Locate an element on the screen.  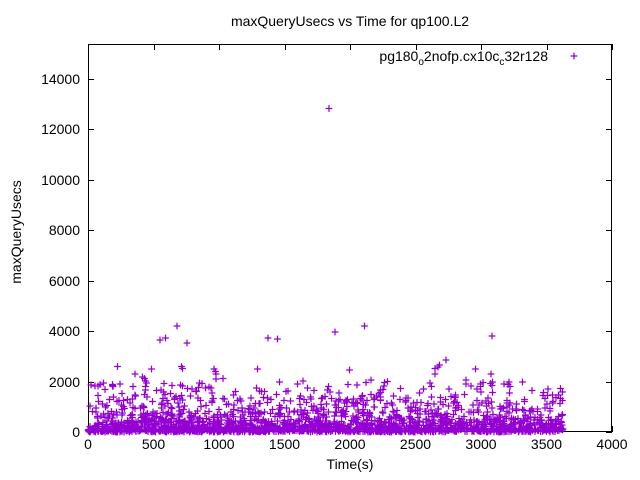
x-tick-label: 500 is located at coordinates (153, 444).